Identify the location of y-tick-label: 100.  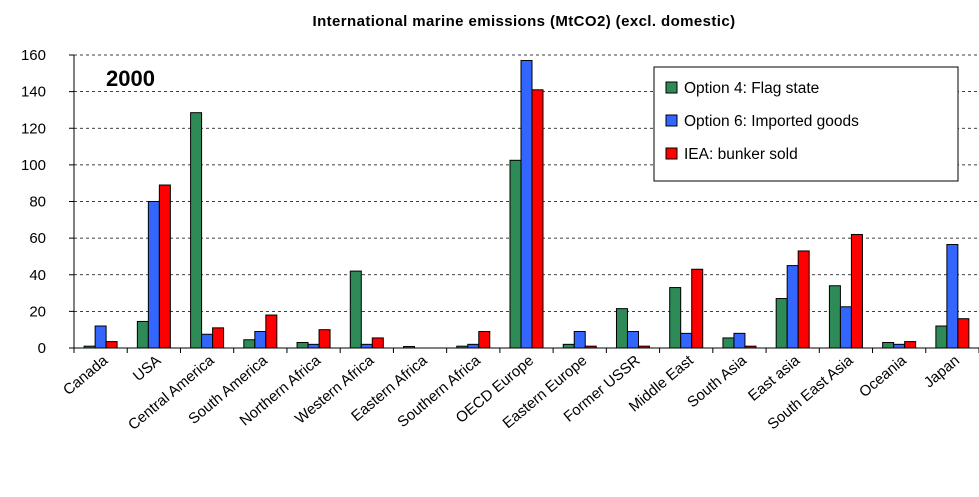
(33, 165).